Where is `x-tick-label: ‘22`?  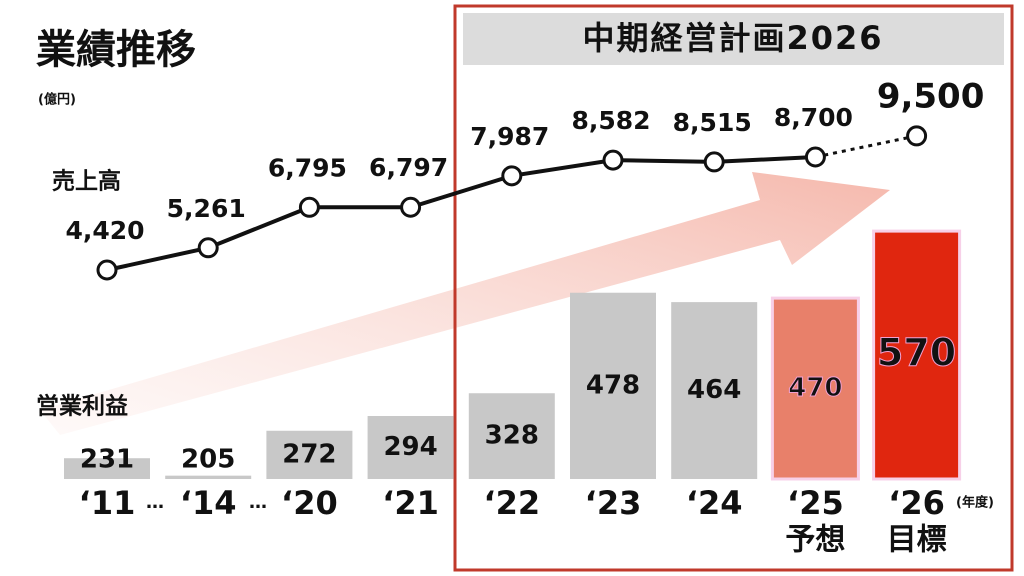 x-tick-label: ‘22 is located at coordinates (511, 503).